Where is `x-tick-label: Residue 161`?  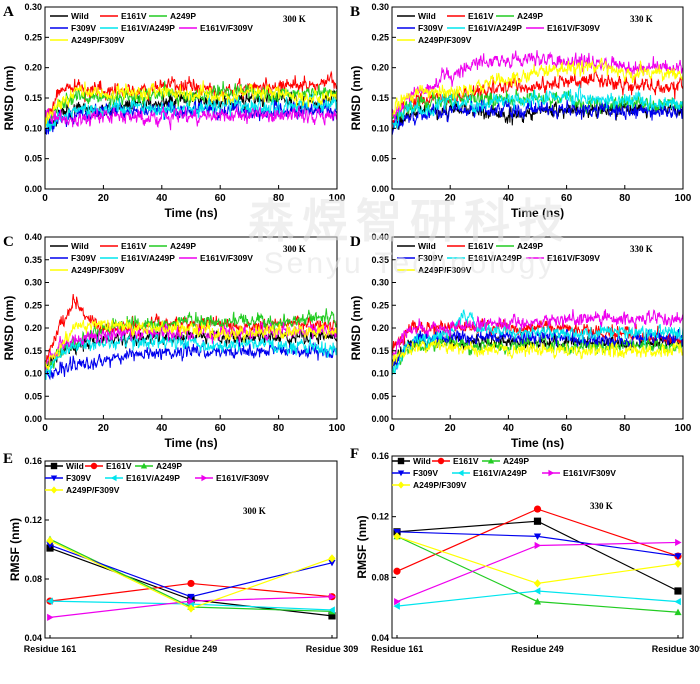 x-tick-label: Residue 161 is located at coordinates (50, 649).